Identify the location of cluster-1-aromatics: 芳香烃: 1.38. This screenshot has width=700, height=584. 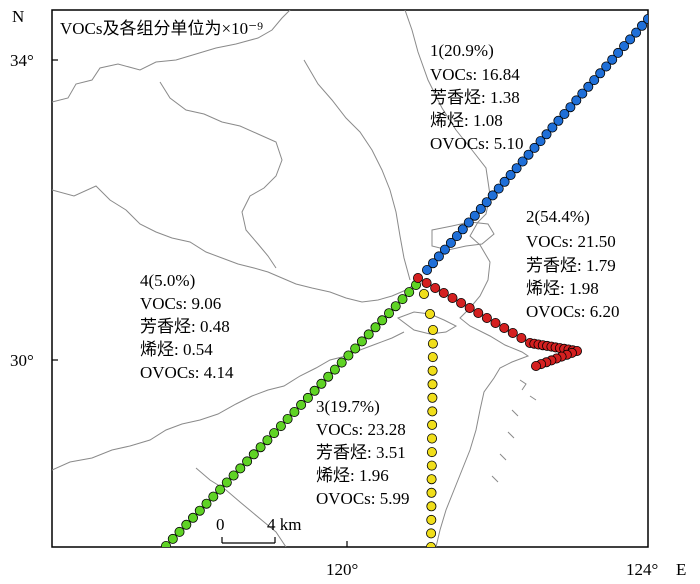
(475, 97).